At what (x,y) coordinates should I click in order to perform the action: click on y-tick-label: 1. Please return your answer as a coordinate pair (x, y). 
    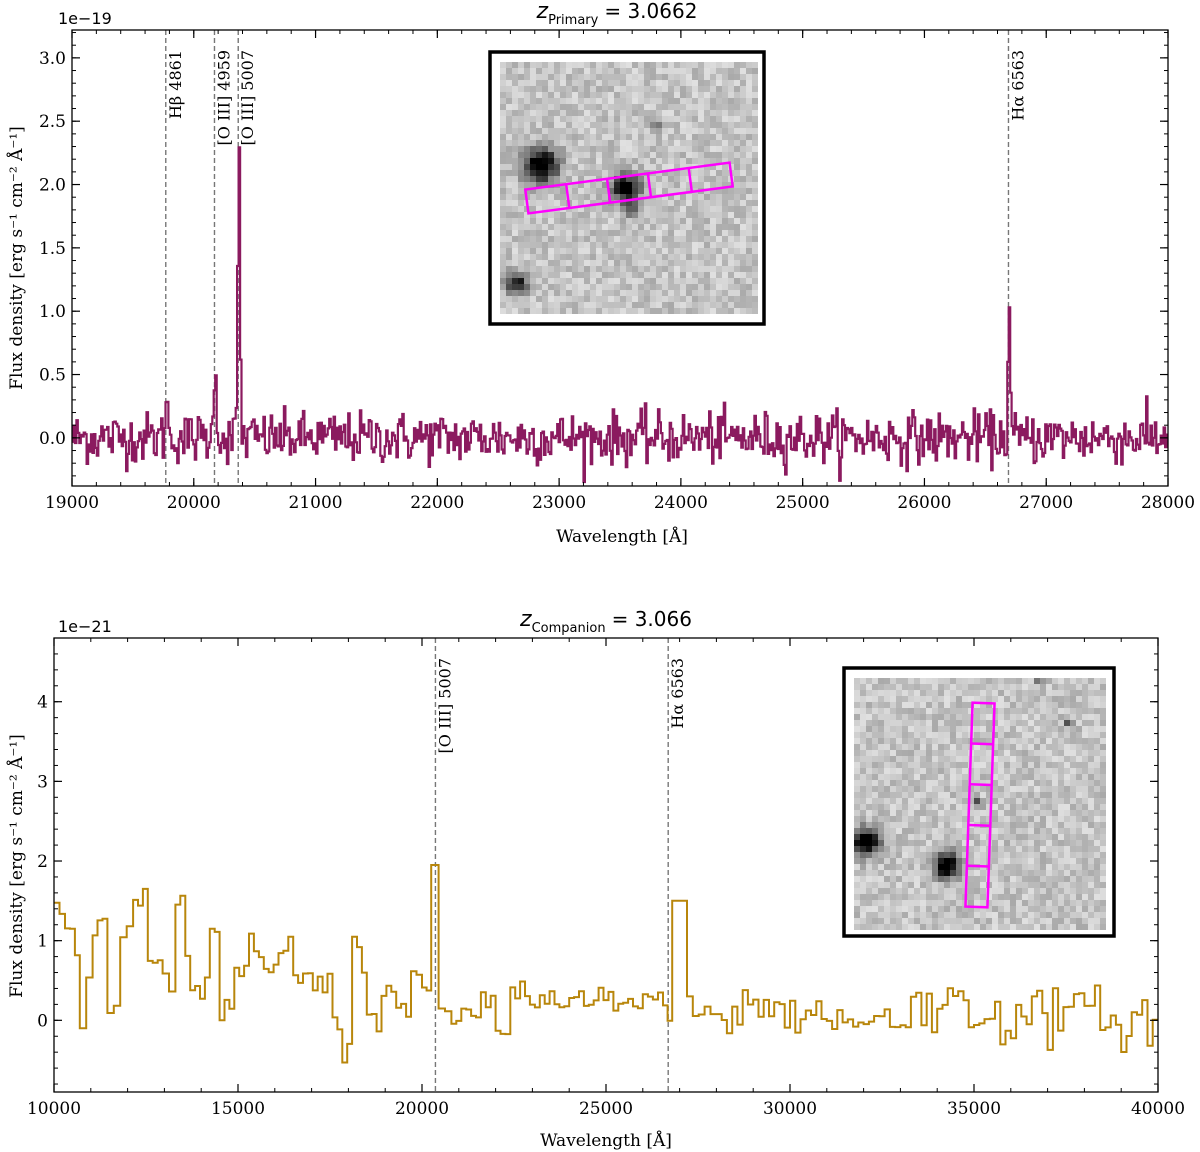
    Looking at the image, I should click on (42, 942).